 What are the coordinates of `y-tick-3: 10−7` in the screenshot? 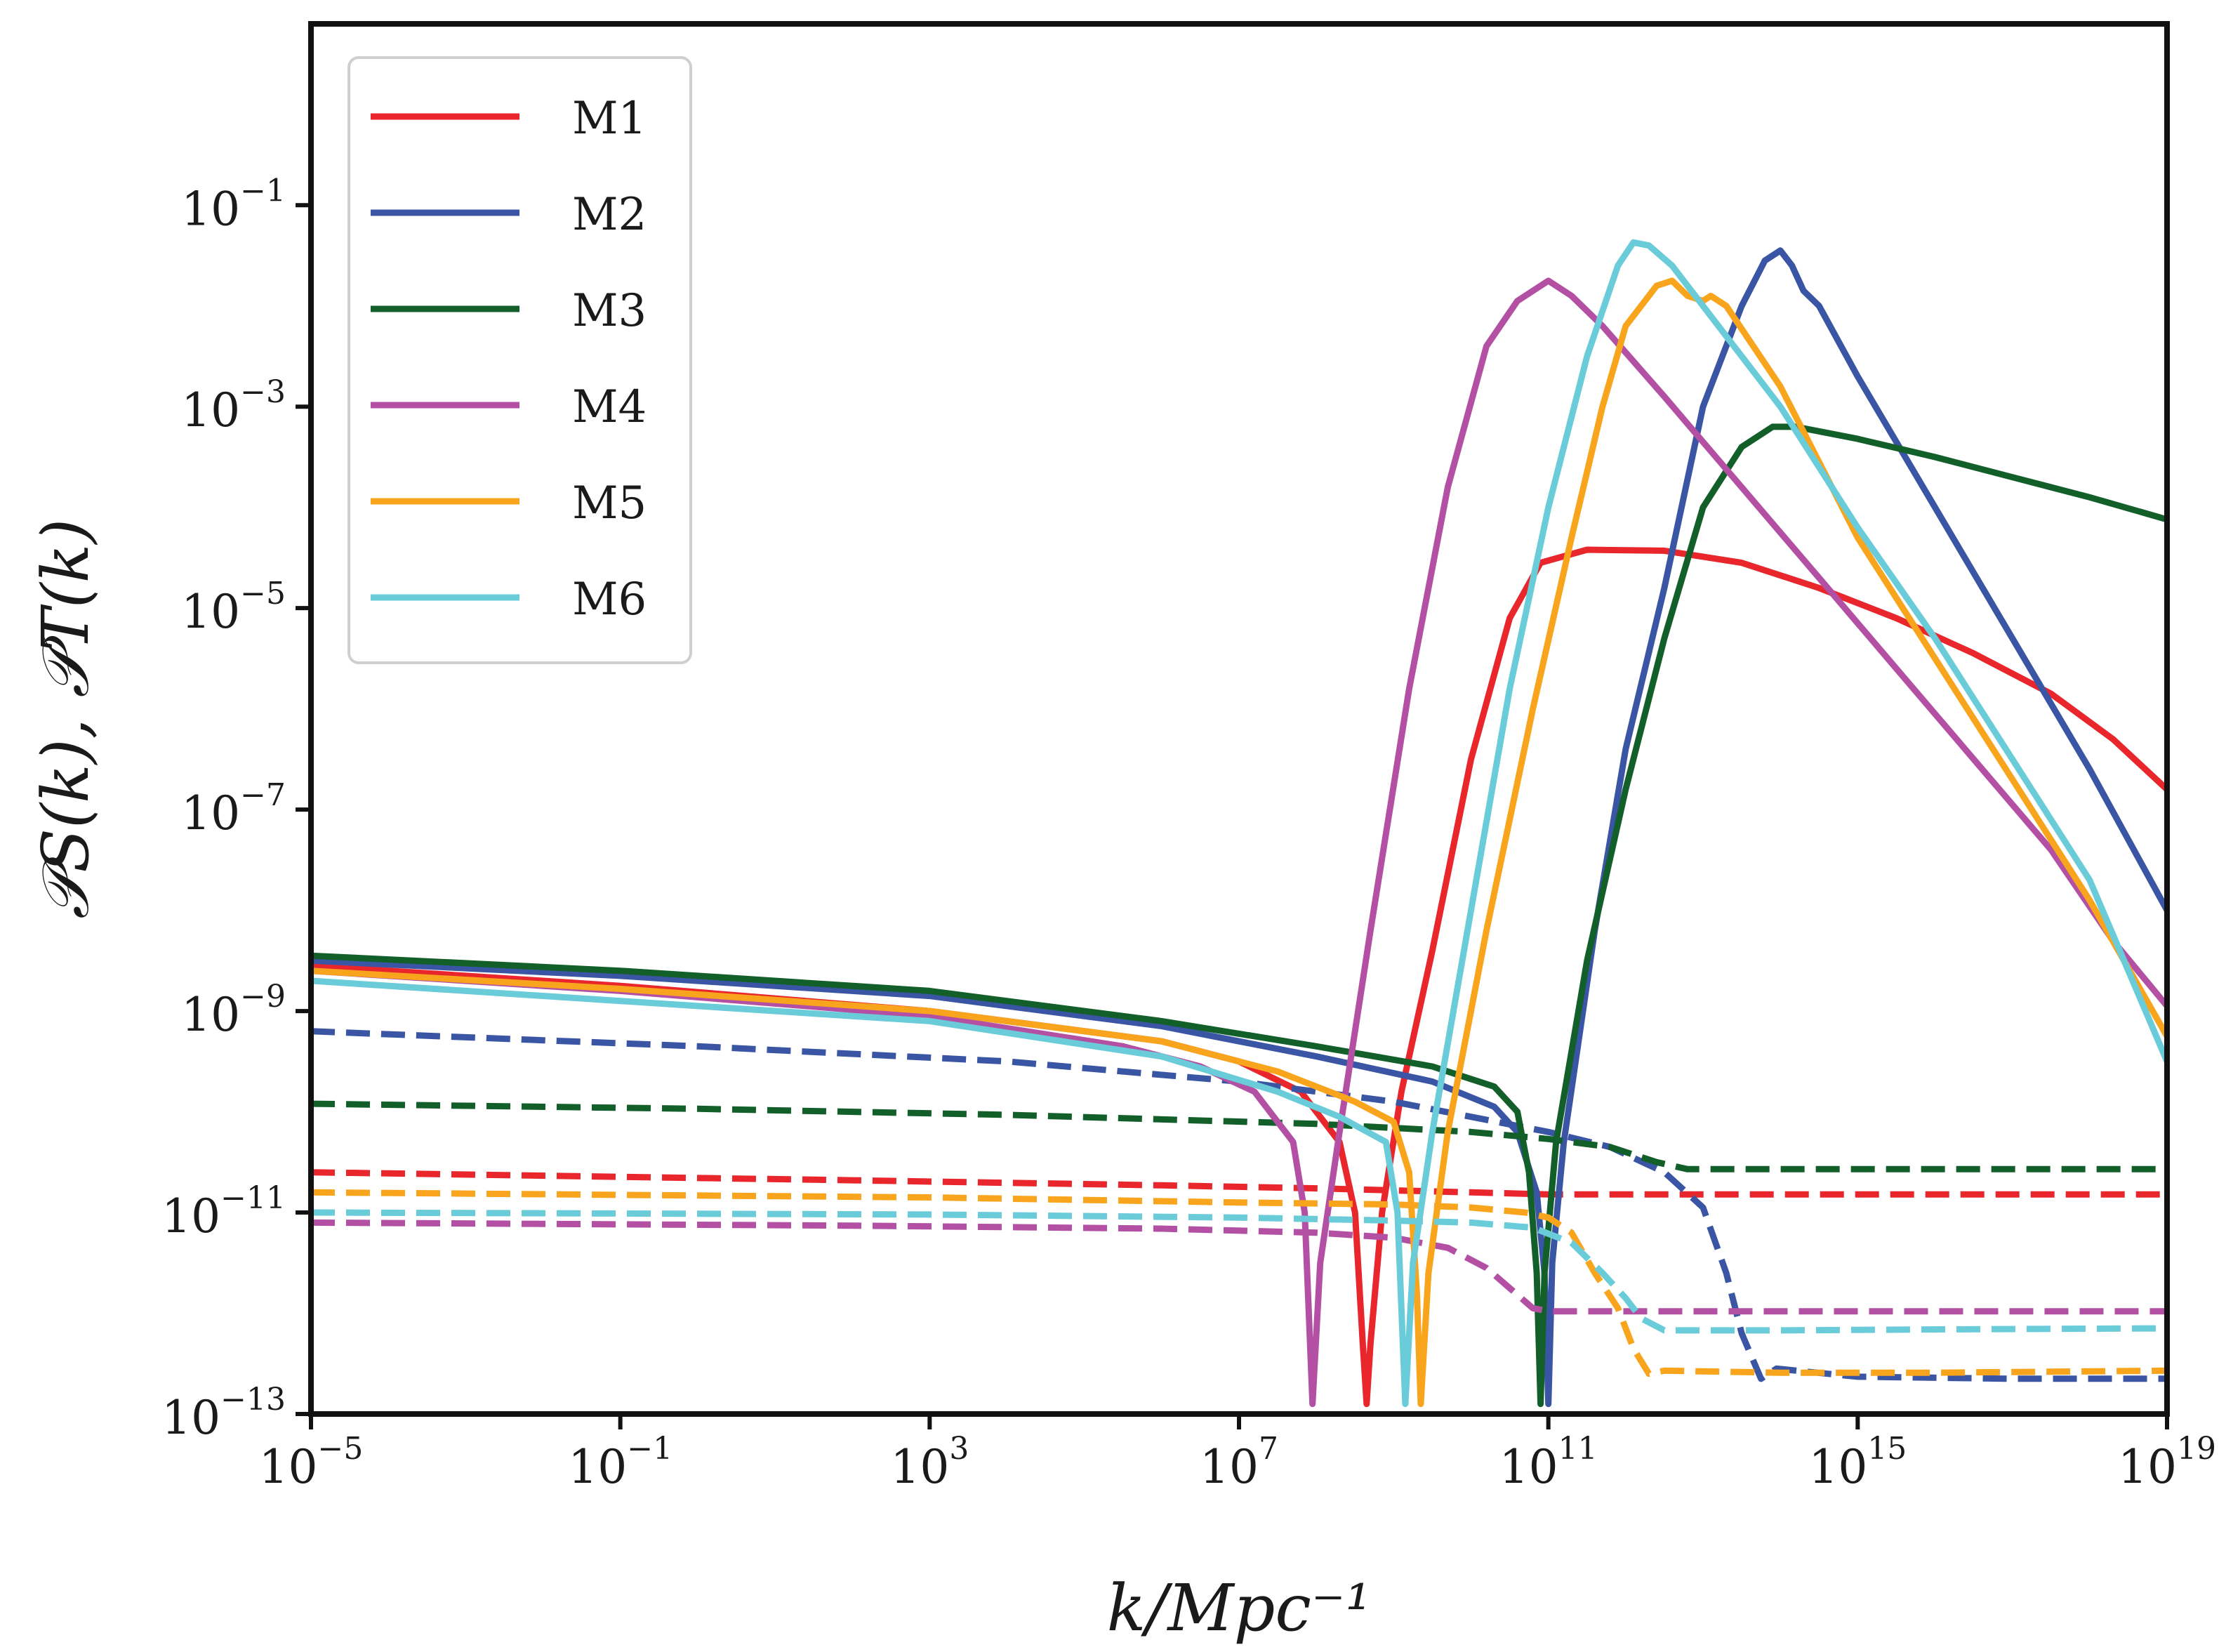 It's located at (246, 808).